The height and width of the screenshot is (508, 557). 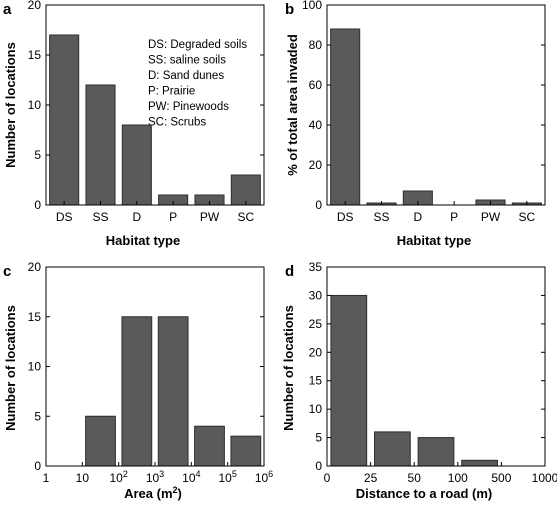 I want to click on xtick-label-c-5: 10⁵, so click(x=227, y=477).